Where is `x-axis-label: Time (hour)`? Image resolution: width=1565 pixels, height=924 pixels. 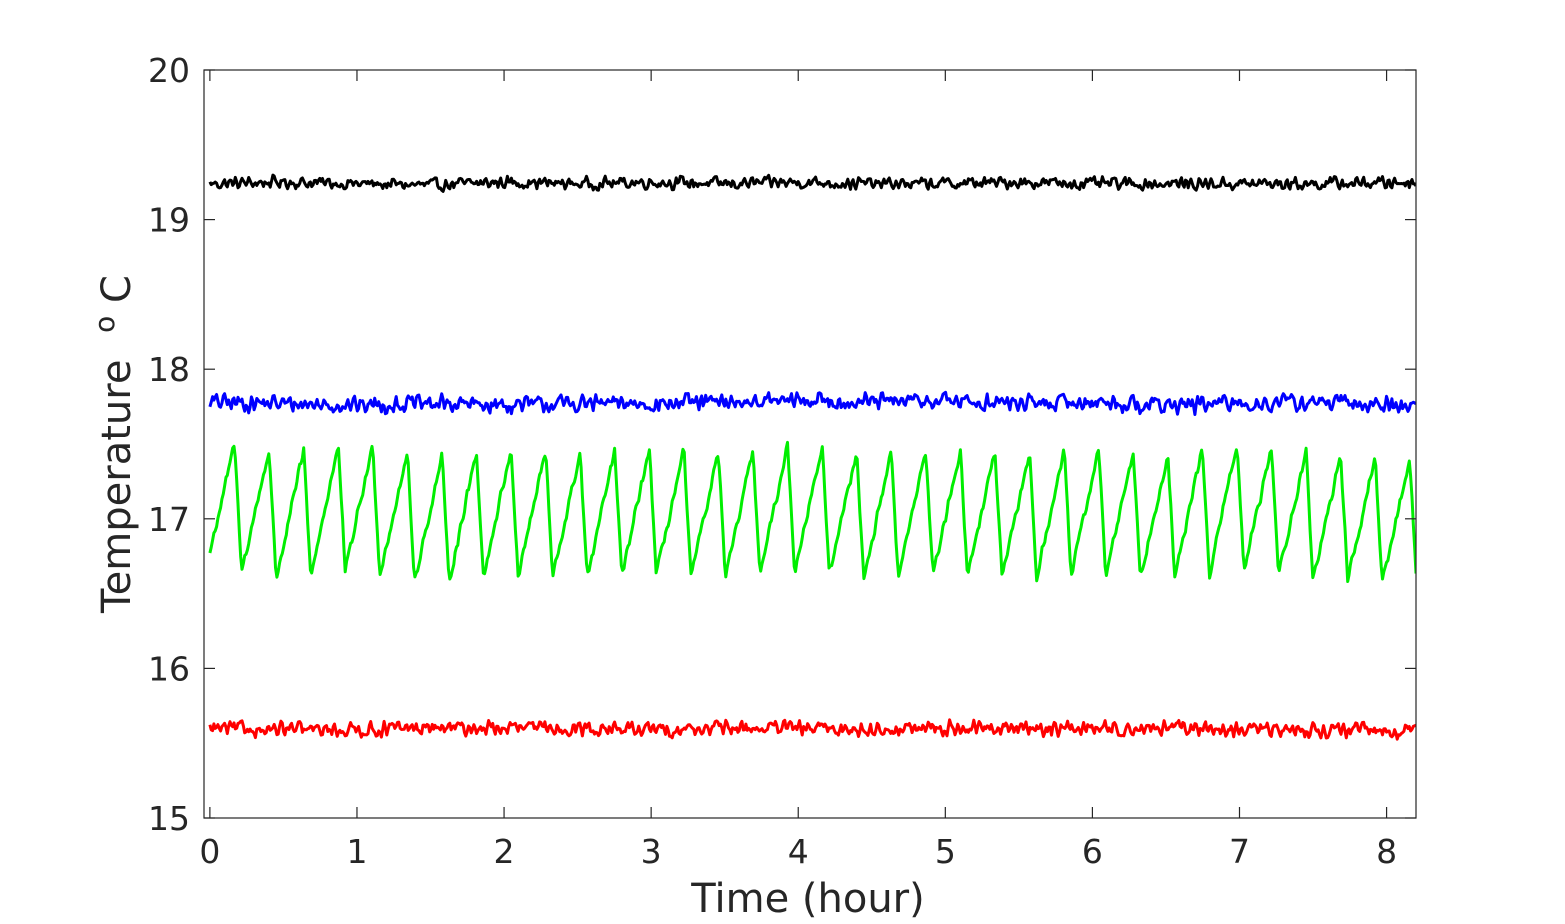 x-axis-label: Time (hour) is located at coordinates (807, 899).